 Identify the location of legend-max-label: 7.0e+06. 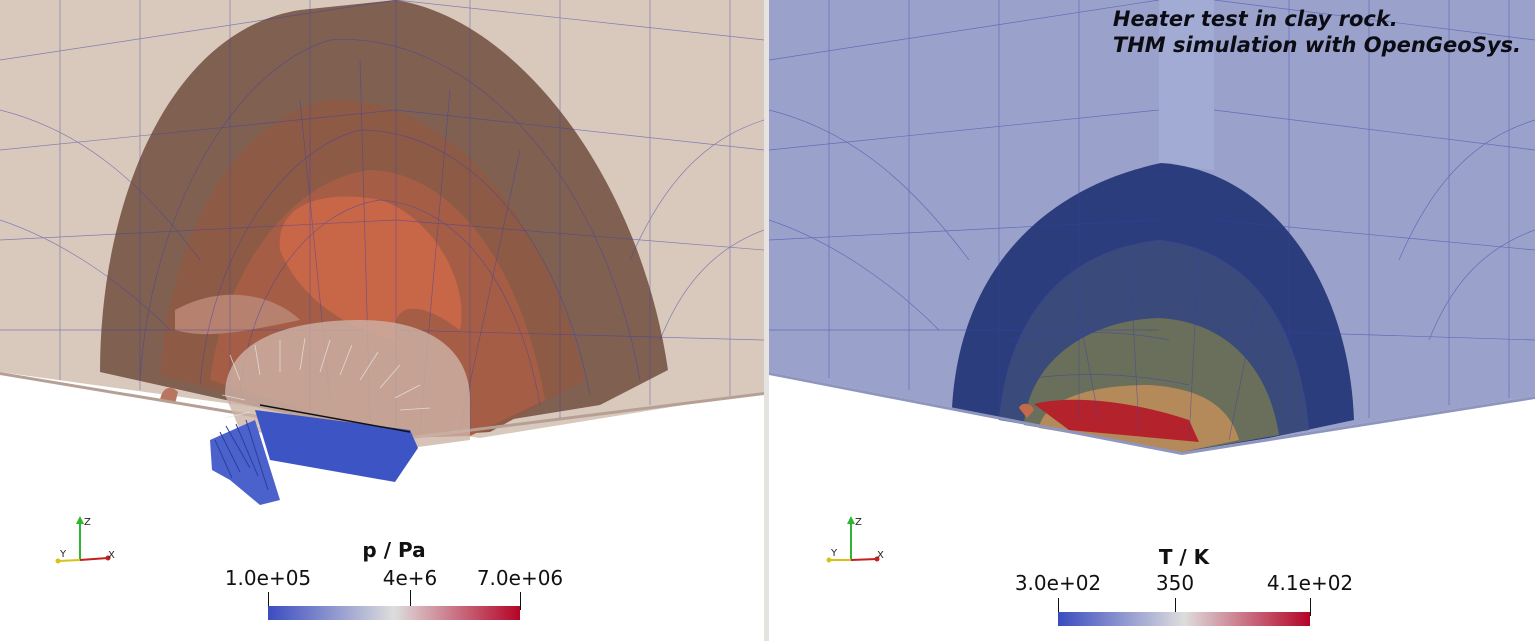
(520, 578).